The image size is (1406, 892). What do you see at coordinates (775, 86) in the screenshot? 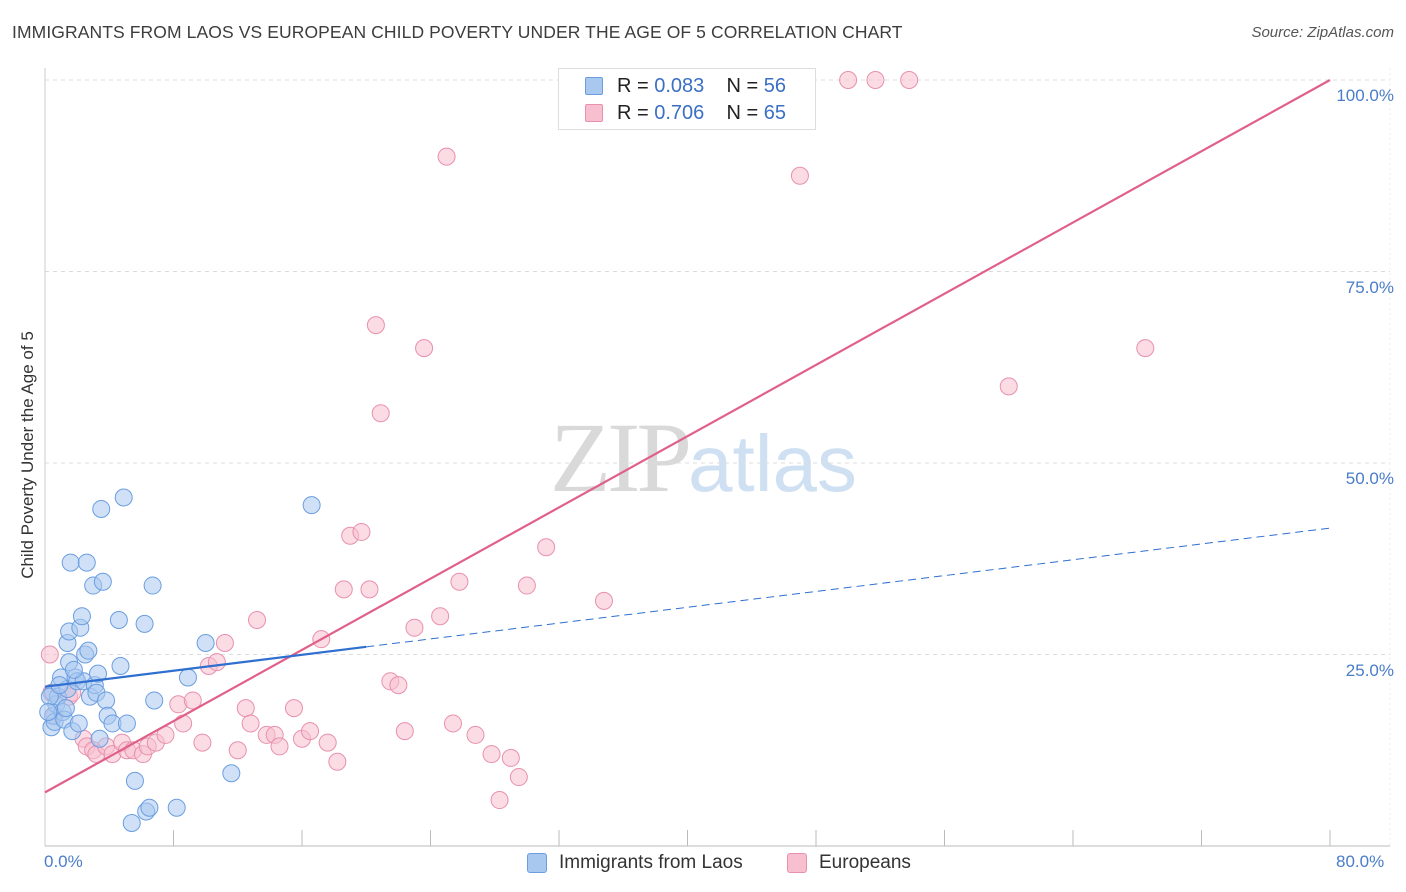
I see `legend-n-value: 56` at bounding box center [775, 86].